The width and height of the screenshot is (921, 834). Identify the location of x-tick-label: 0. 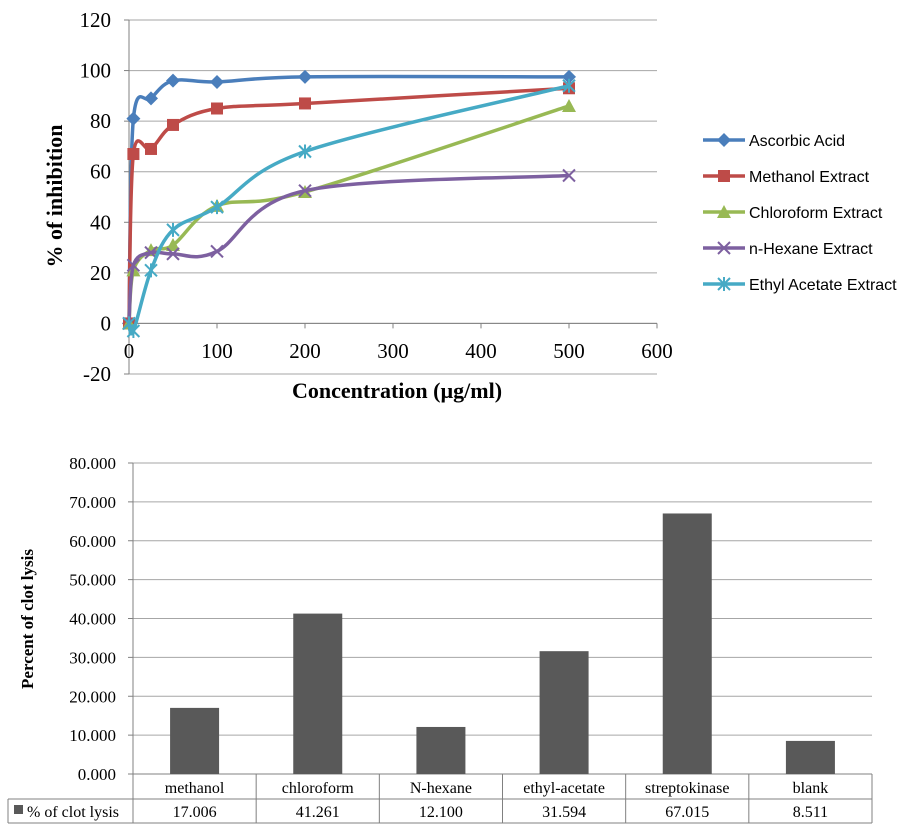
(129, 351).